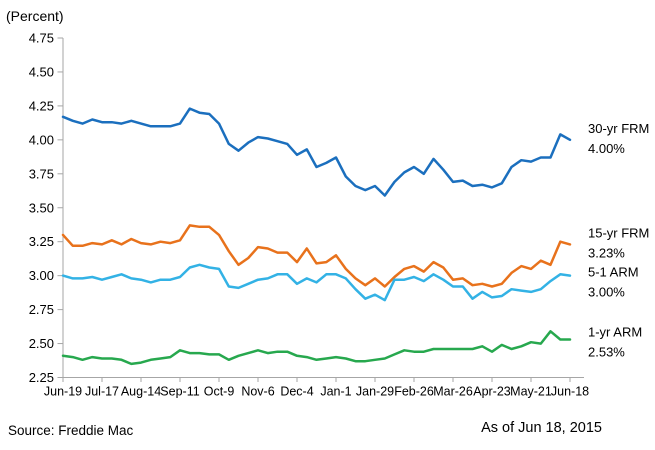 Image resolution: width=655 pixels, height=450 pixels. What do you see at coordinates (35, 16) in the screenshot?
I see `y-axis-units-label: (Percent)` at bounding box center [35, 16].